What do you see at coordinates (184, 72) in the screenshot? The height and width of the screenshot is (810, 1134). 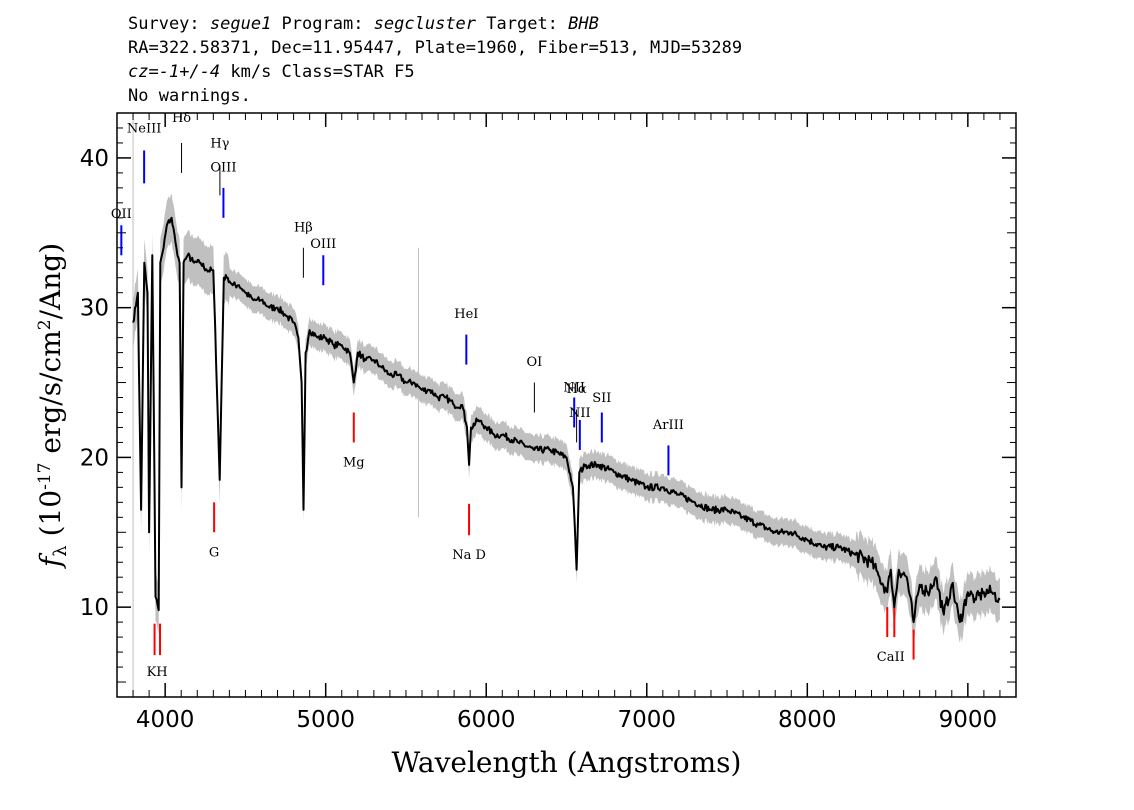 I see `cz-value: =-1+/-4` at bounding box center [184, 72].